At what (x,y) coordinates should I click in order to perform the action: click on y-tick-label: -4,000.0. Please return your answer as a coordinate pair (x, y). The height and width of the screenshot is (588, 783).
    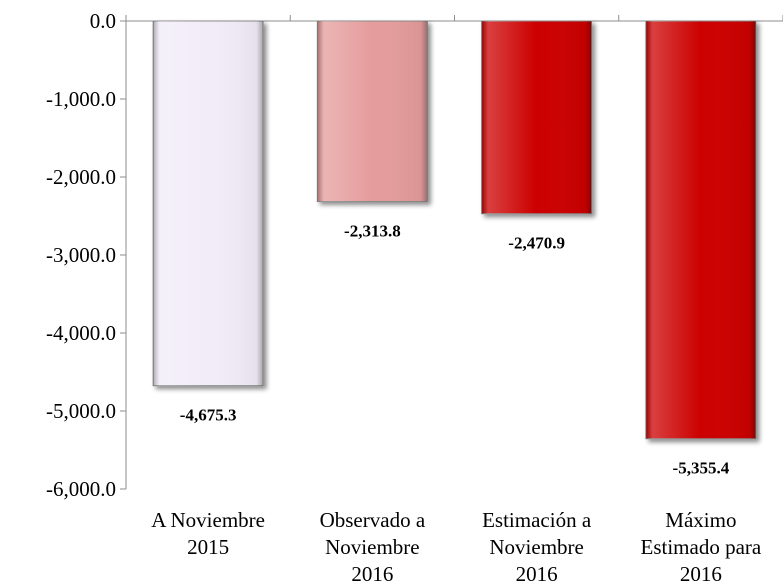
    Looking at the image, I should click on (81, 333).